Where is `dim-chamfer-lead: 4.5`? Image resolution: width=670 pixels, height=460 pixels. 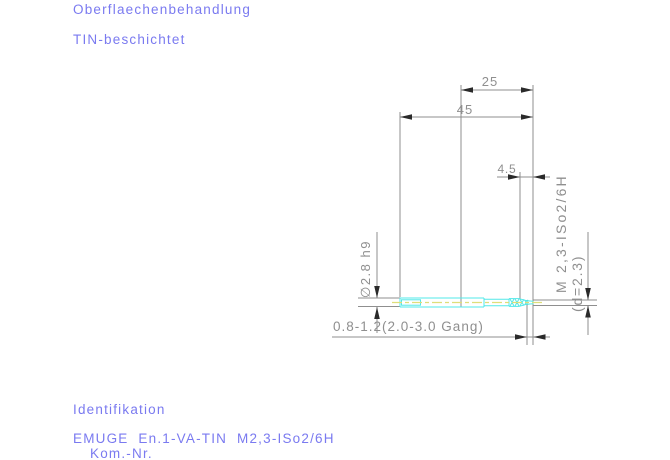 dim-chamfer-lead: 4.5 is located at coordinates (506, 169).